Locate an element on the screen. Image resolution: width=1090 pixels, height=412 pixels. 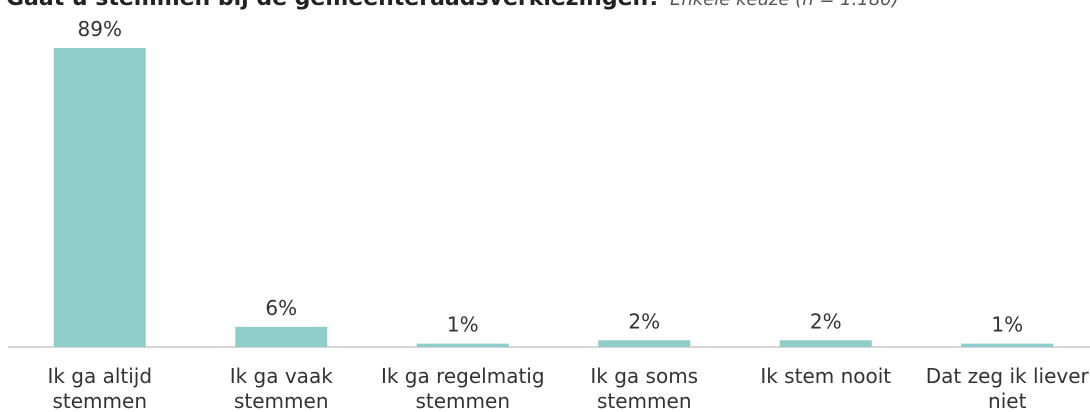
data-label: 6% is located at coordinates (281, 308).